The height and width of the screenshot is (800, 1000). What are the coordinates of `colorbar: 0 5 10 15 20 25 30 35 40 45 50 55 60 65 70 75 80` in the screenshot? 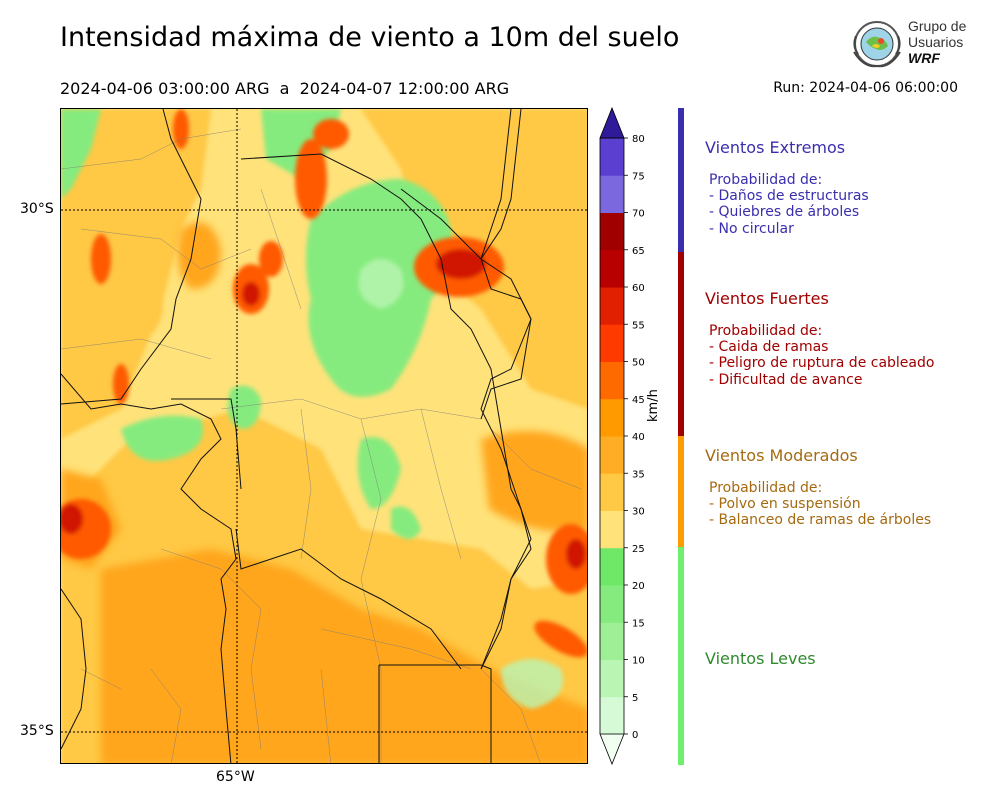 It's located at (622, 436).